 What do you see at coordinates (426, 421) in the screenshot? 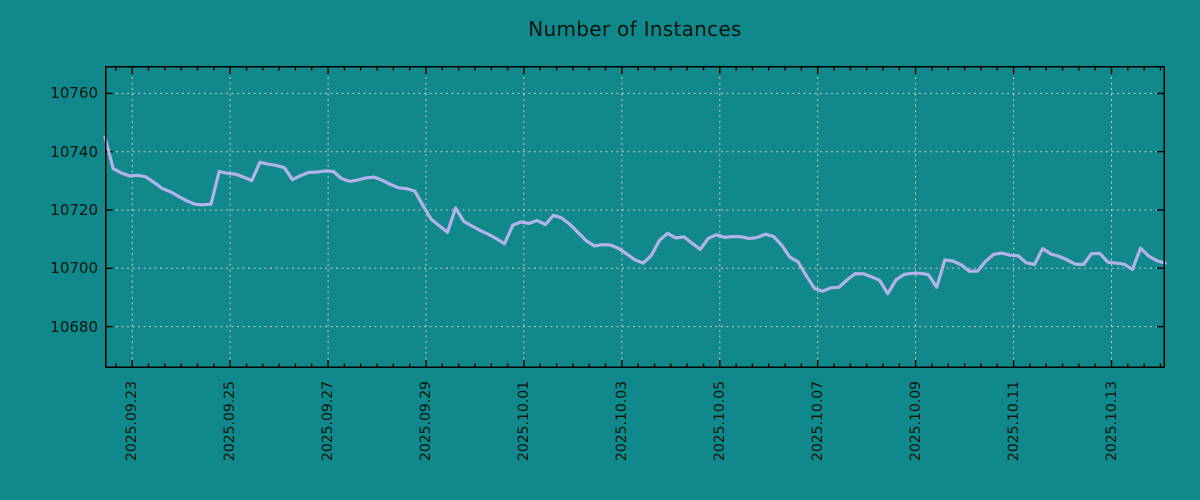
I see `x-tick-label: 2025.09.29` at bounding box center [426, 421].